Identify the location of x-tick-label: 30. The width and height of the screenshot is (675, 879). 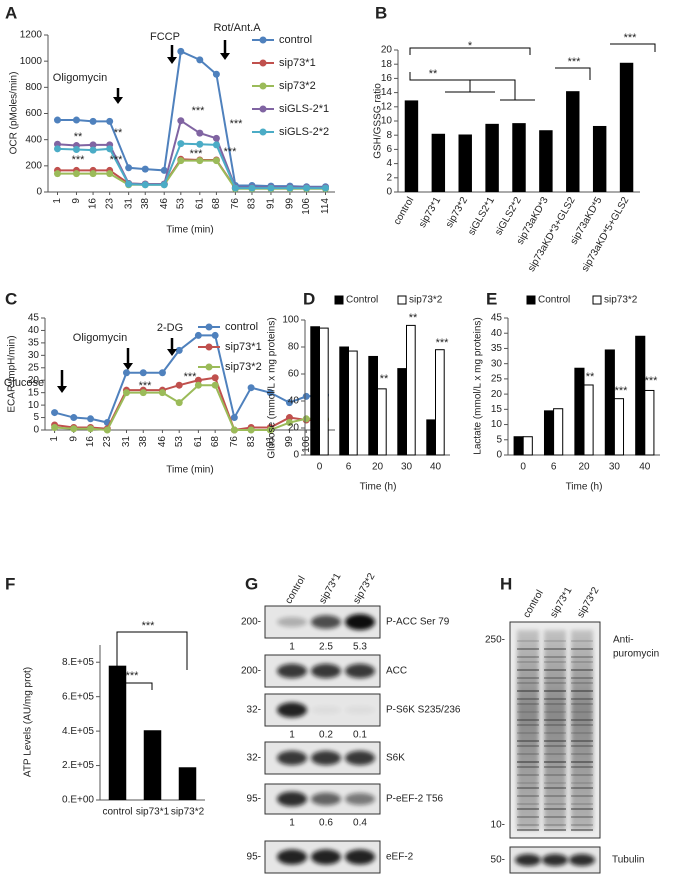
(407, 467).